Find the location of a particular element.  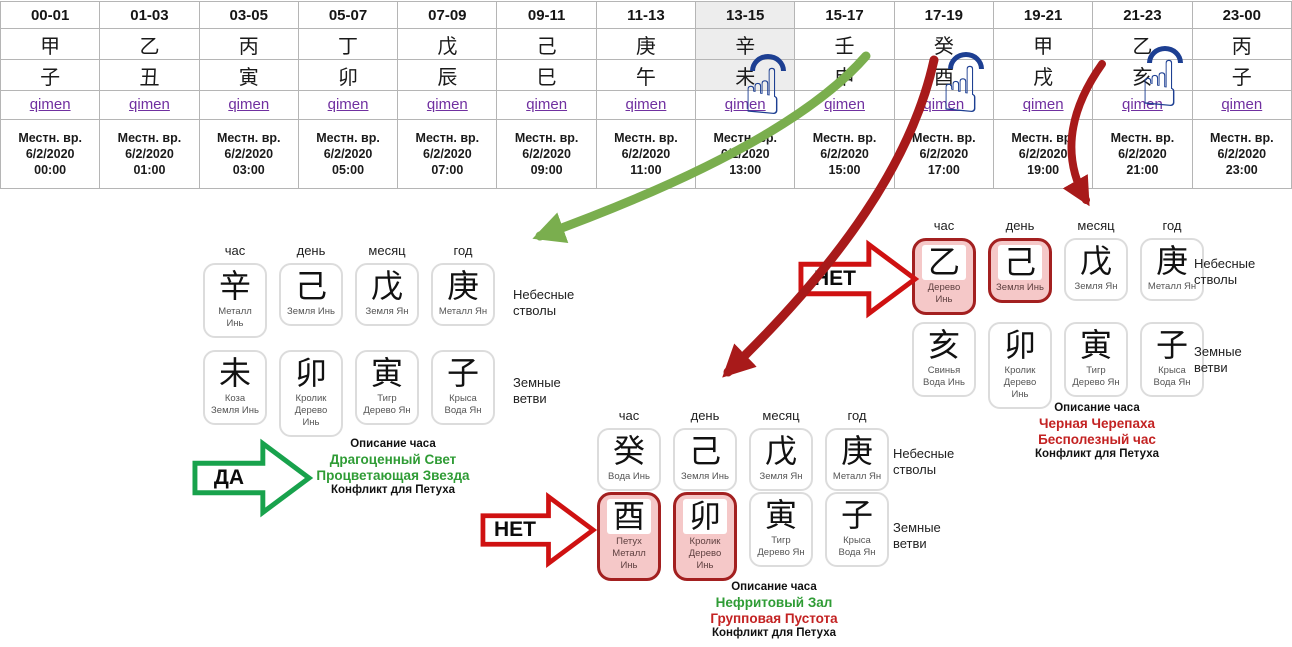

local-time-cell: Местн. вр. 6/2/2020 19:00 is located at coordinates (1043, 154).